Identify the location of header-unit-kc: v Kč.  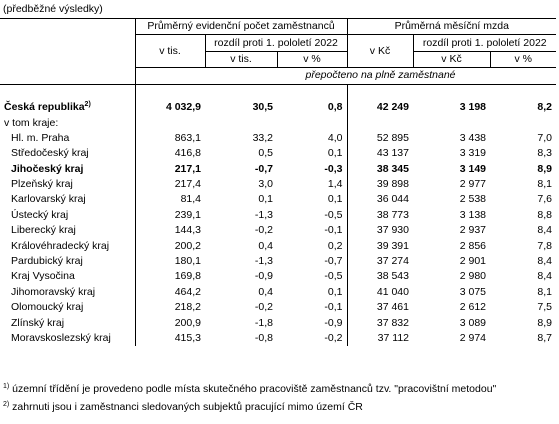
(379, 51).